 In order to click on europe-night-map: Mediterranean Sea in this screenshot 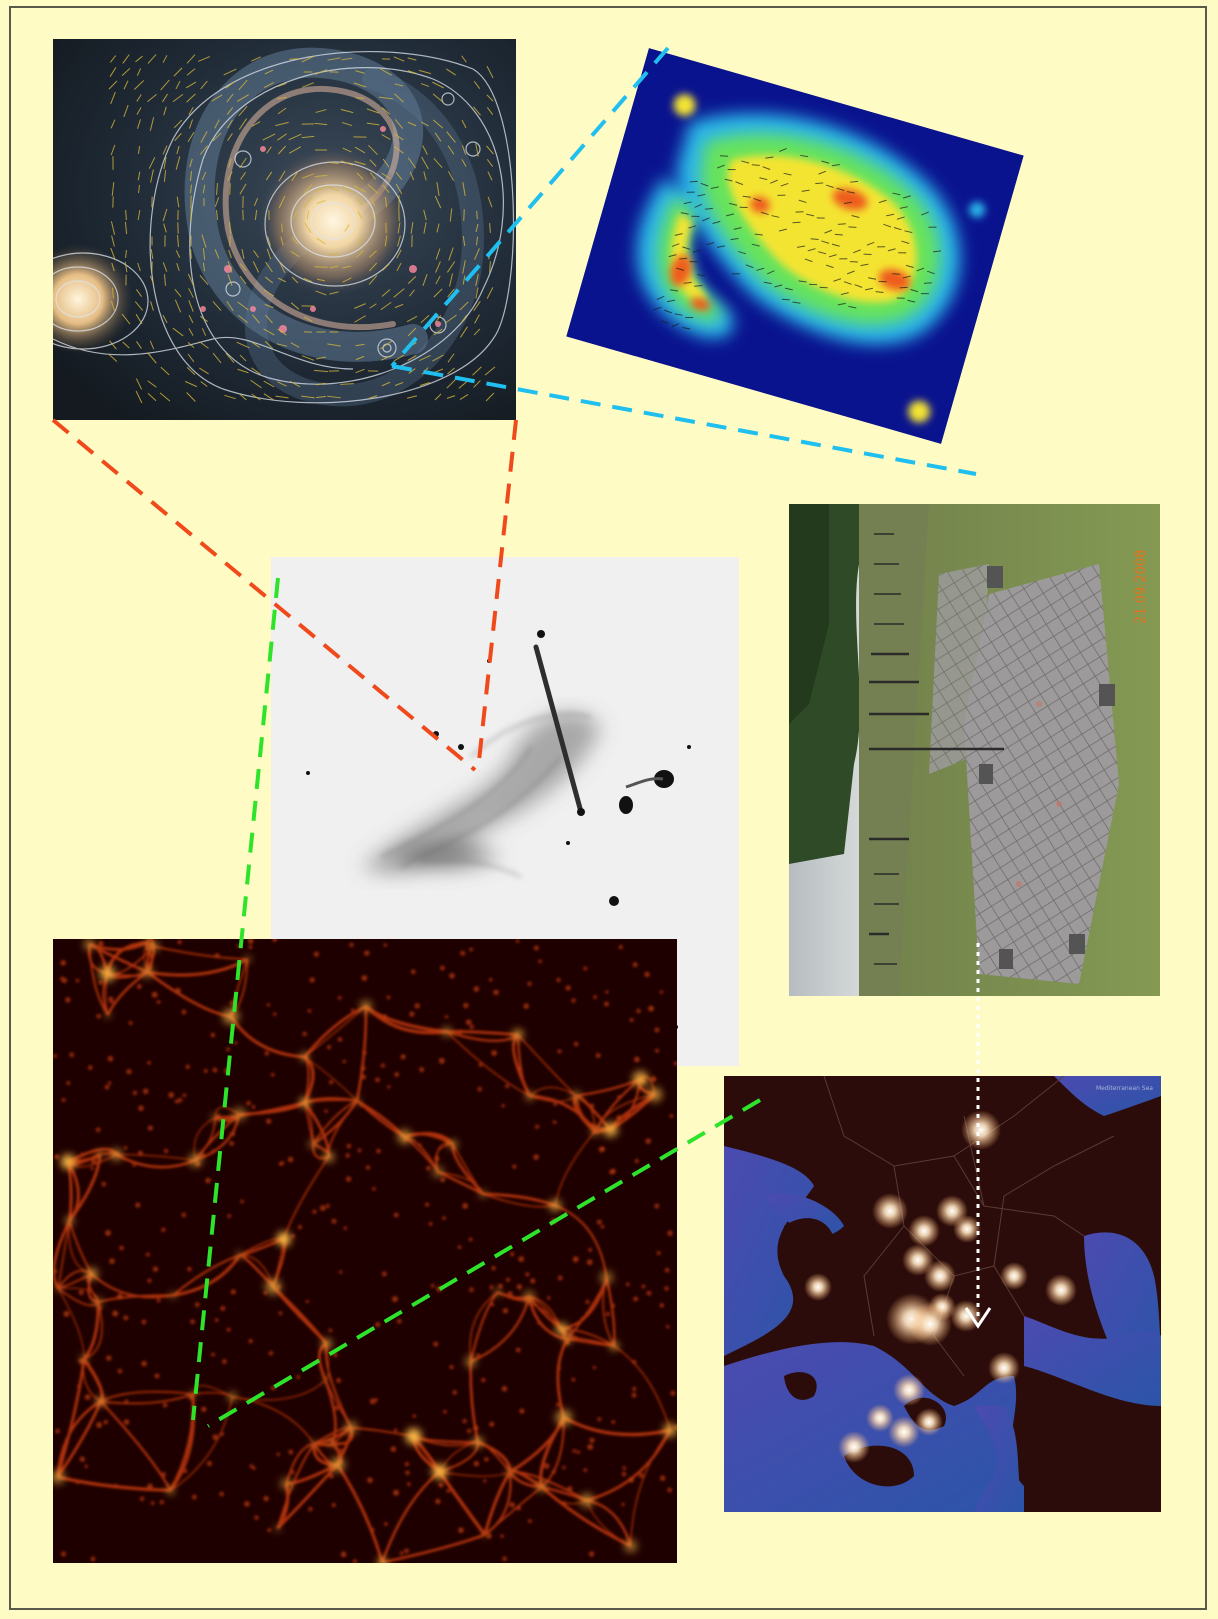, I will do `click(942, 1294)`.